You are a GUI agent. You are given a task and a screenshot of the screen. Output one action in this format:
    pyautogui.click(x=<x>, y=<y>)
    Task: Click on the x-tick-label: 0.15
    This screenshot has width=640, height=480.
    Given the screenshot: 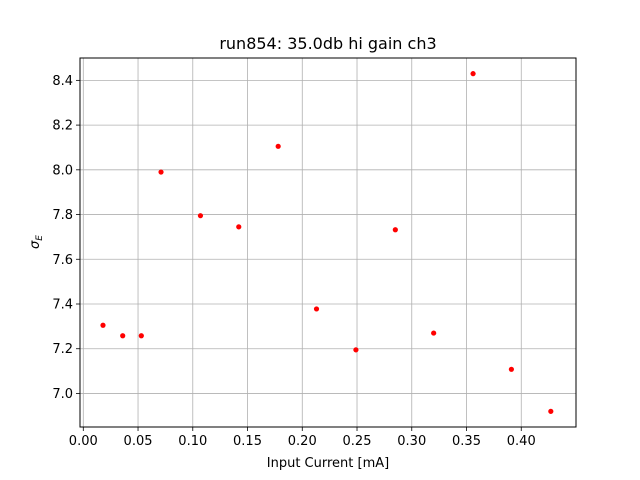 What is the action you would take?
    pyautogui.click(x=247, y=441)
    